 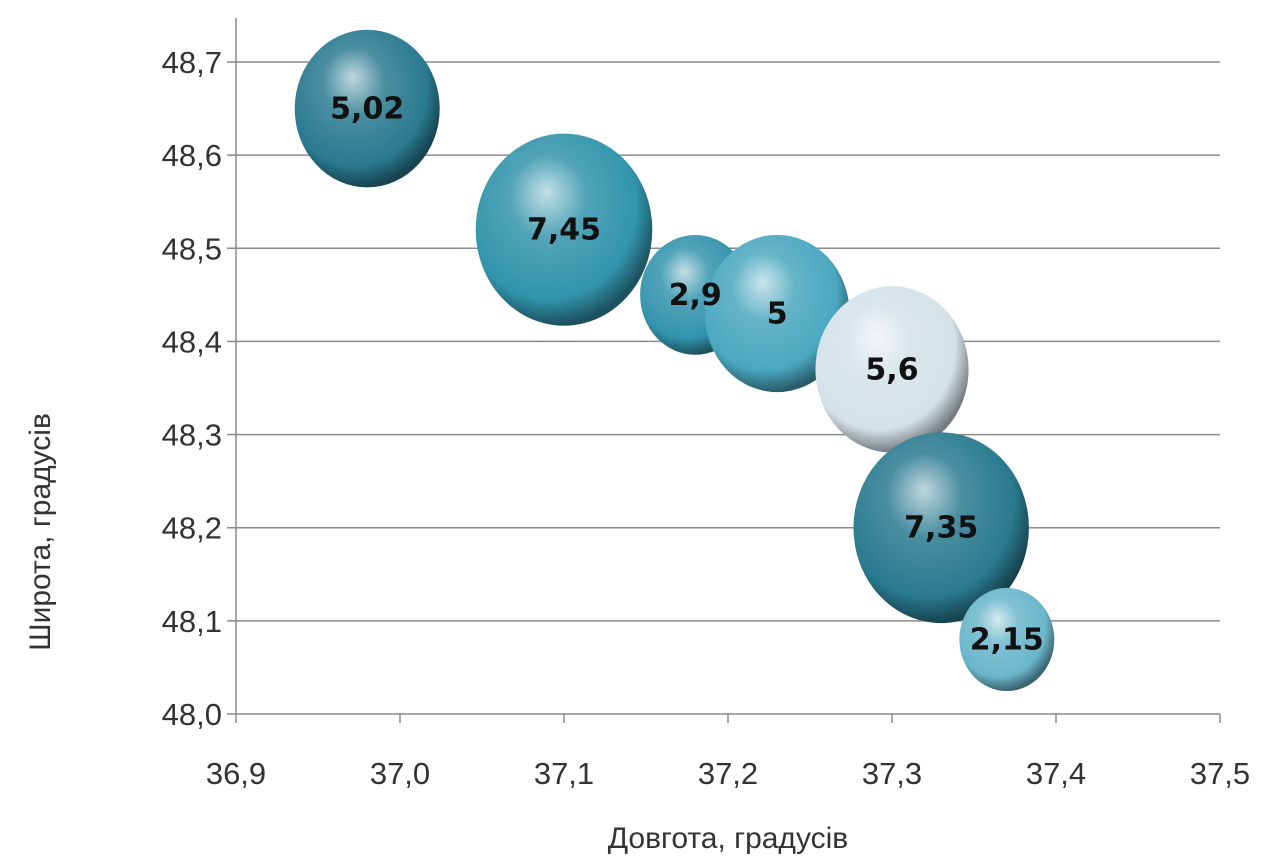 I want to click on bubble-label: 7,45, so click(x=564, y=230).